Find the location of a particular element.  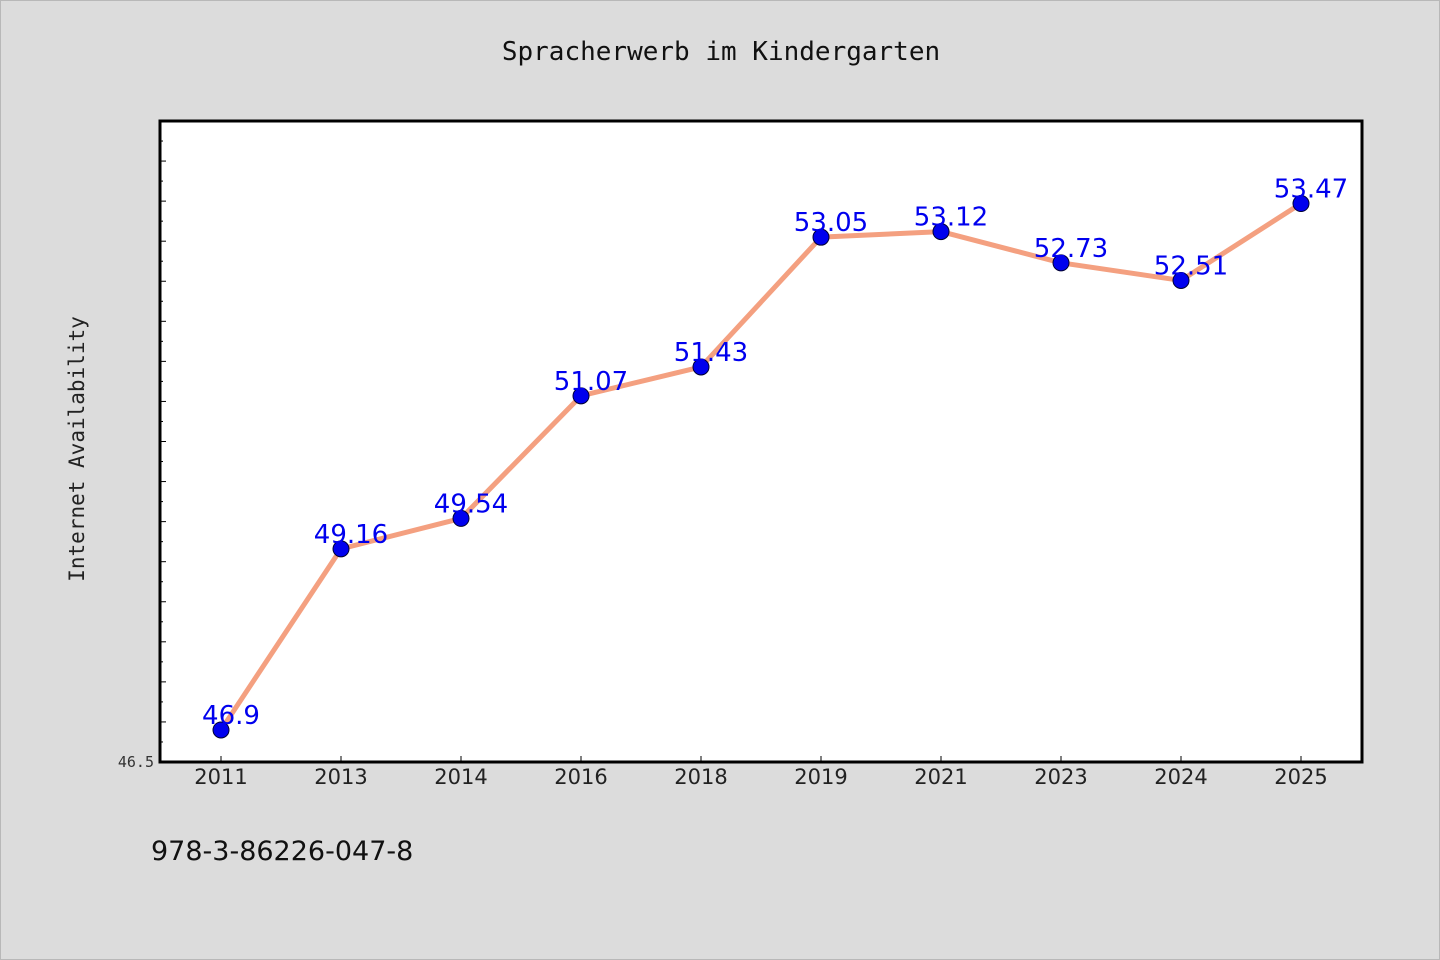

data-label: 52.51 is located at coordinates (1191, 266).